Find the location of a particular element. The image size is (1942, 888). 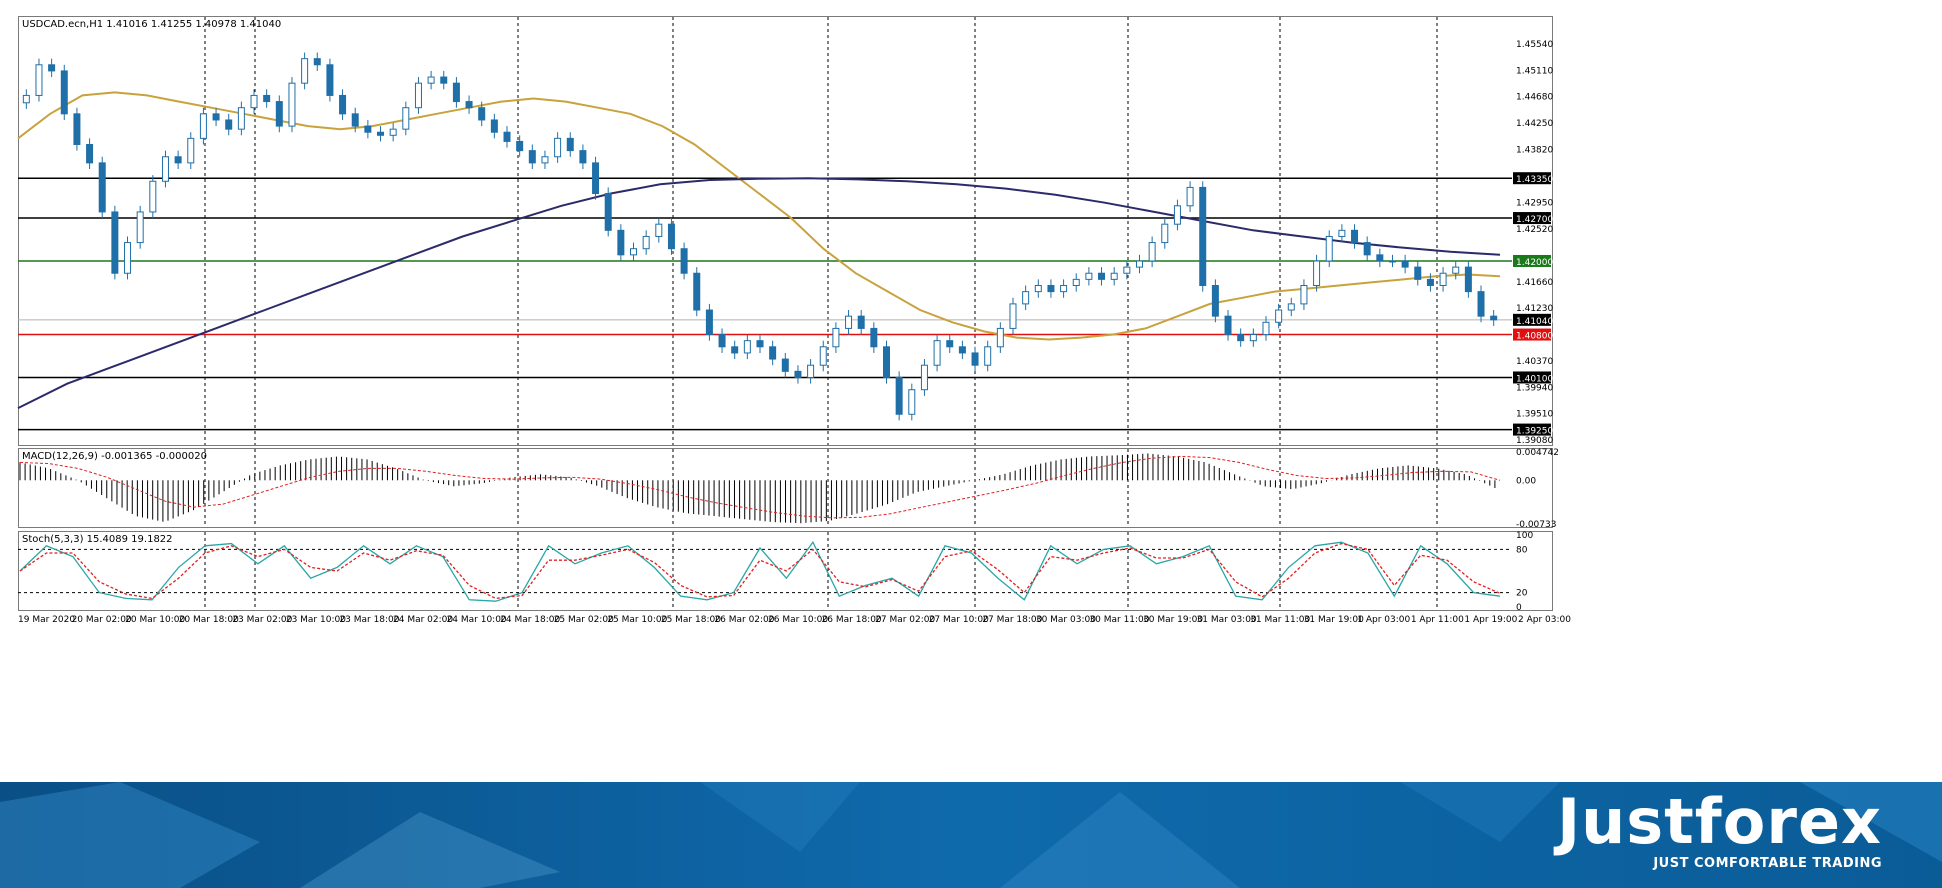

macd-axis-label: 0.004742 is located at coordinates (1537, 453).